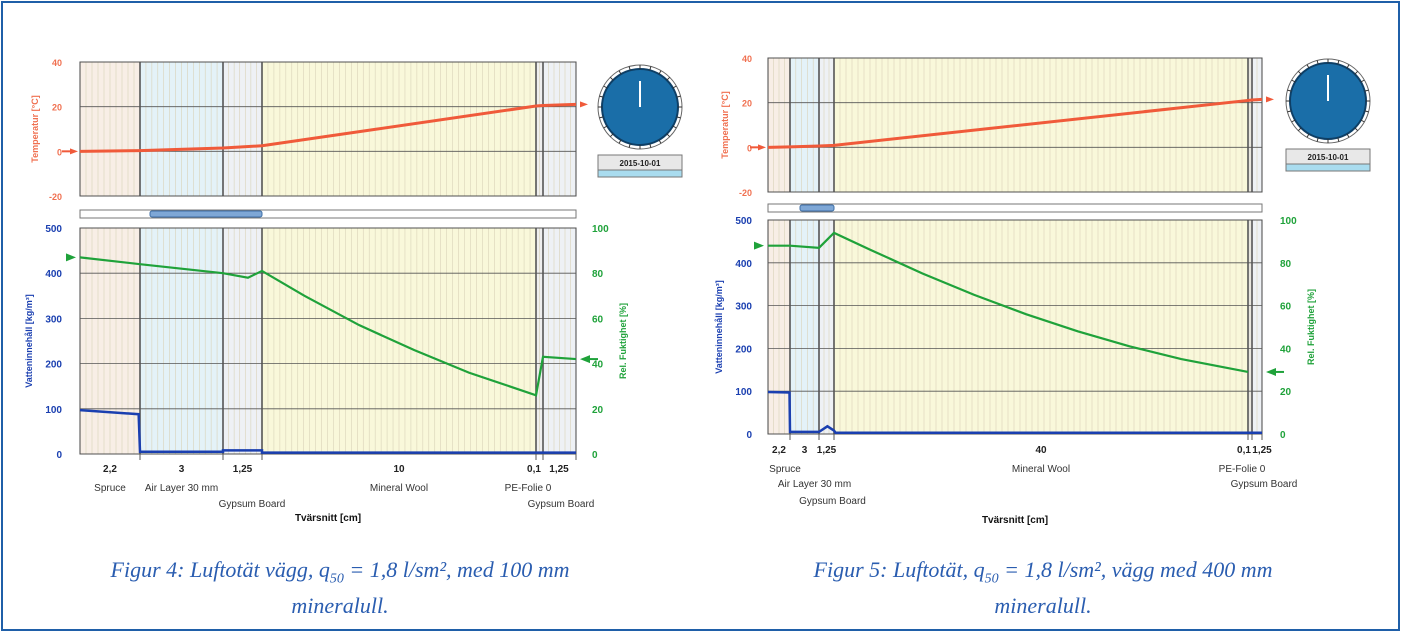 The height and width of the screenshot is (631, 1405). I want to click on right-water-tick-label: 300, so click(743, 307).